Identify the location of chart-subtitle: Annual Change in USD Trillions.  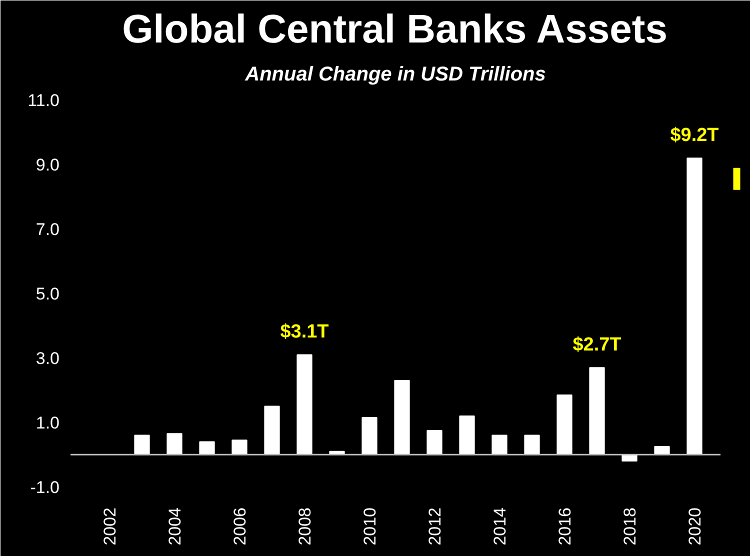
(395, 75).